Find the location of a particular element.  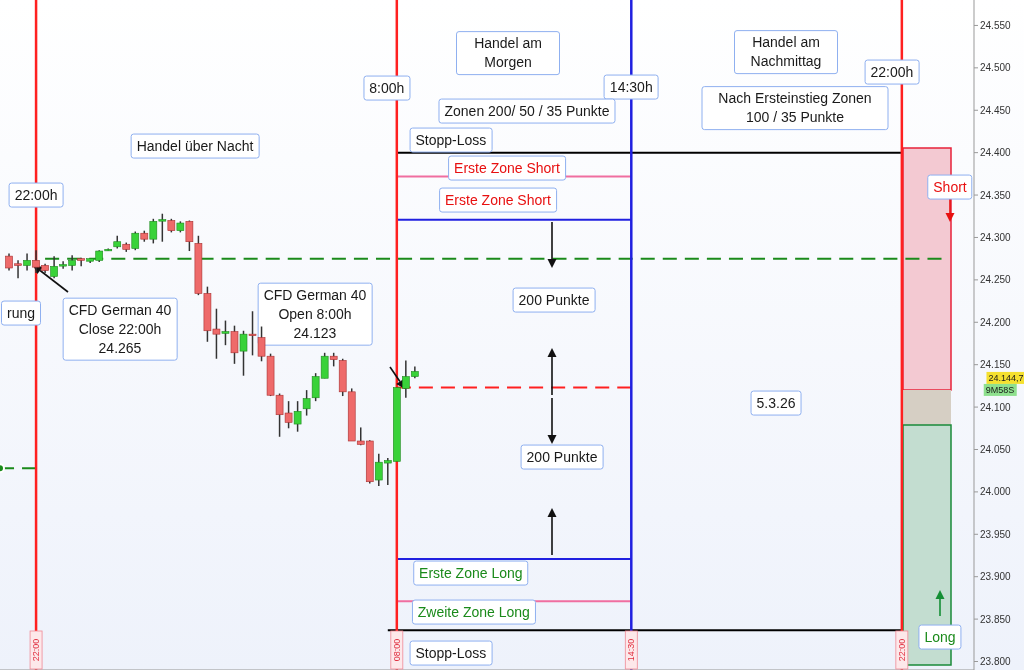

y-tick-label: 24.500 is located at coordinates (996, 68).